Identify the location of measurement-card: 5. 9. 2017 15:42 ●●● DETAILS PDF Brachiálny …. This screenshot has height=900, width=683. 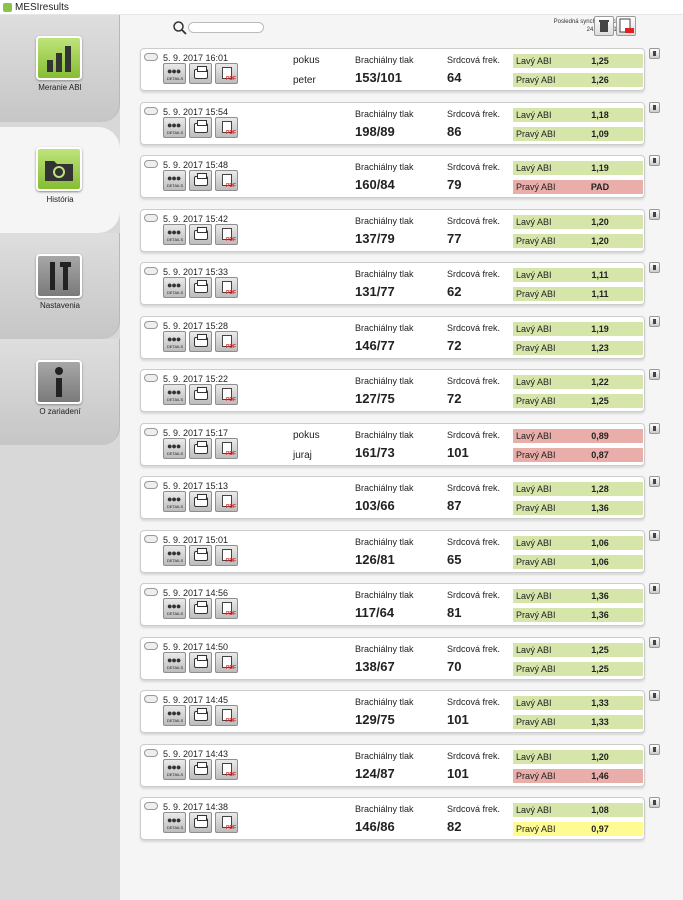
(392, 230).